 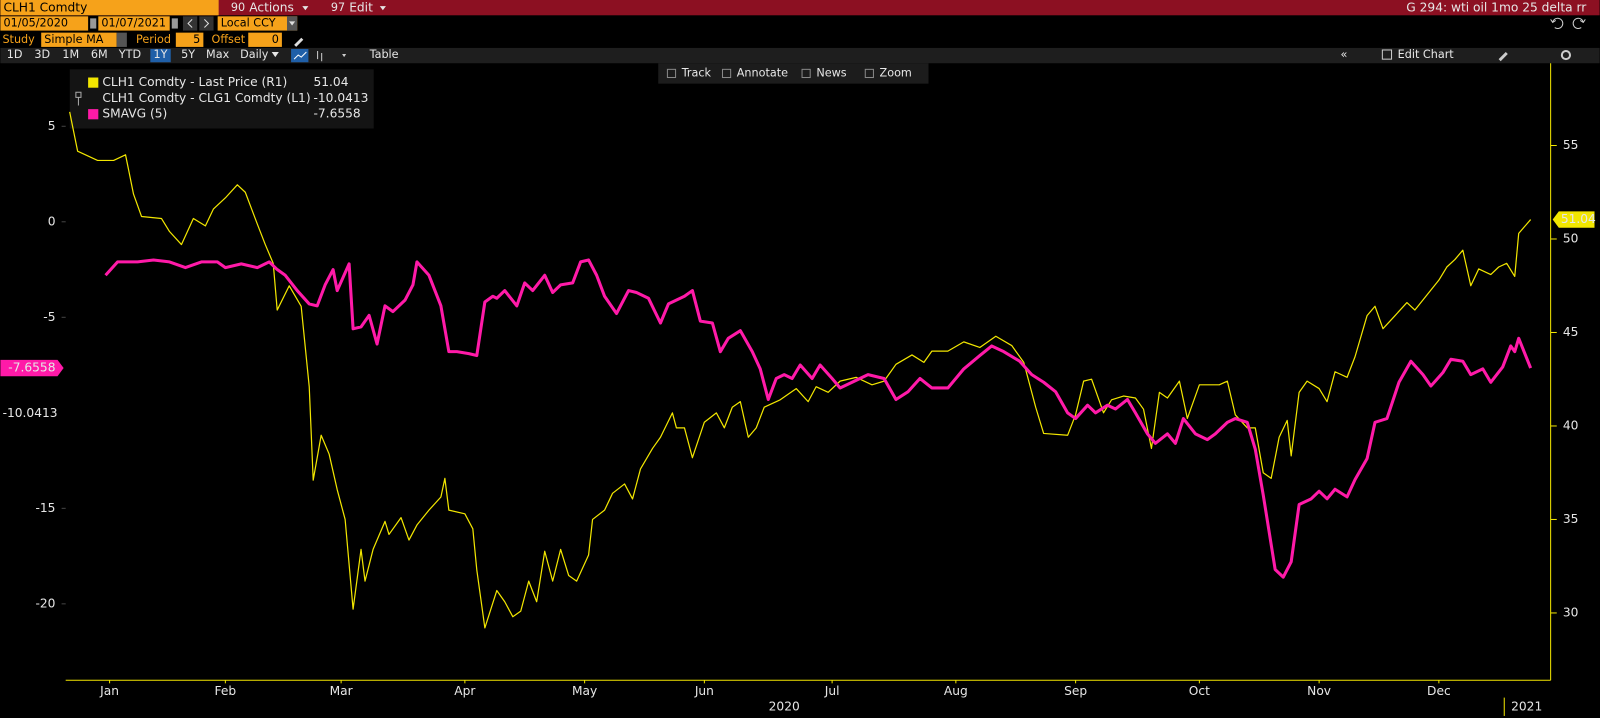 I want to click on offset: 0, so click(x=275, y=39).